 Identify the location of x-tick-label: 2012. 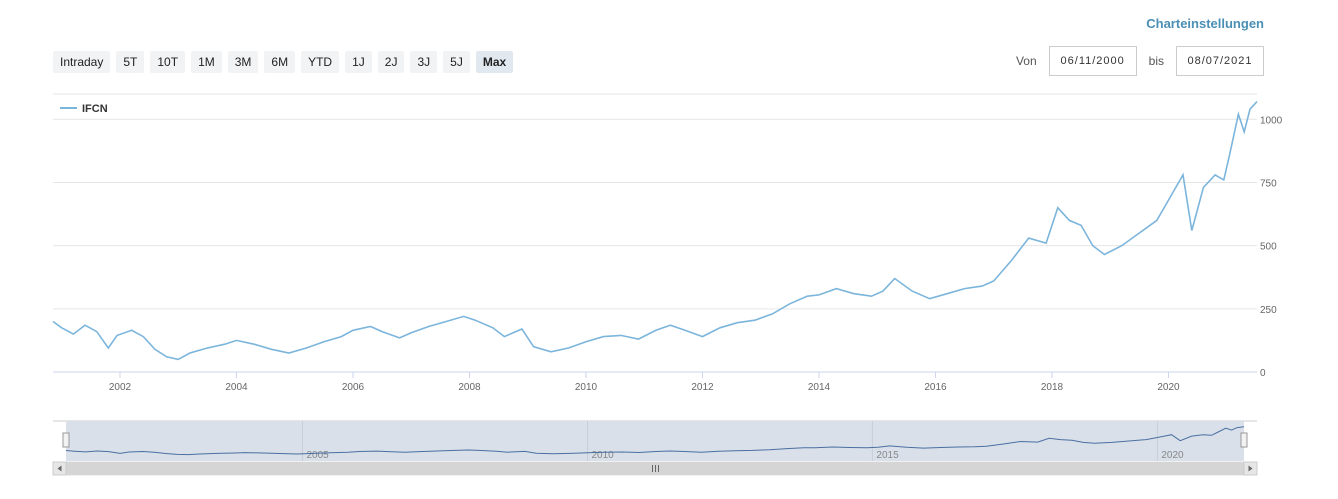
(702, 387).